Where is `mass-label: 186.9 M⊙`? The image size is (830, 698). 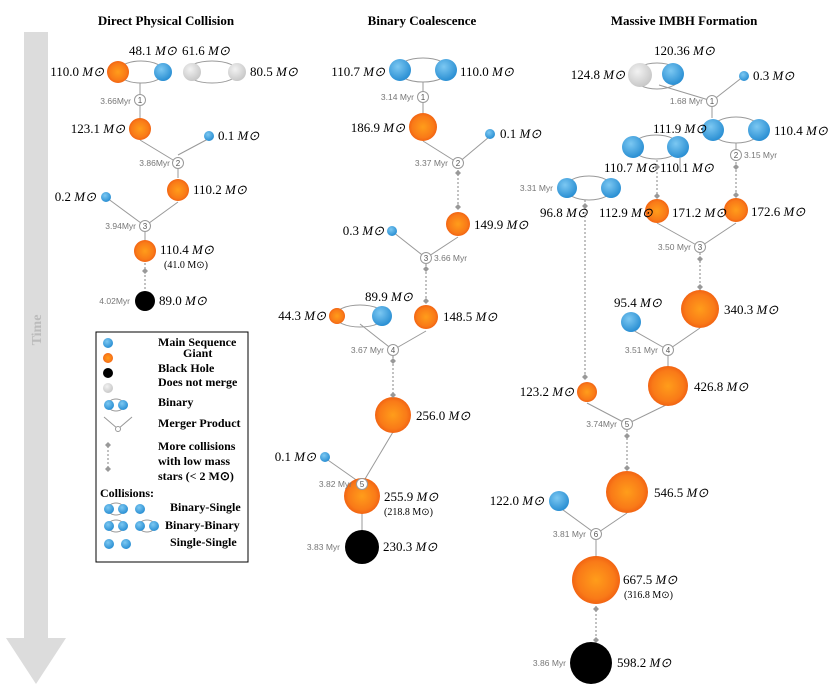 mass-label: 186.9 M⊙ is located at coordinates (378, 127).